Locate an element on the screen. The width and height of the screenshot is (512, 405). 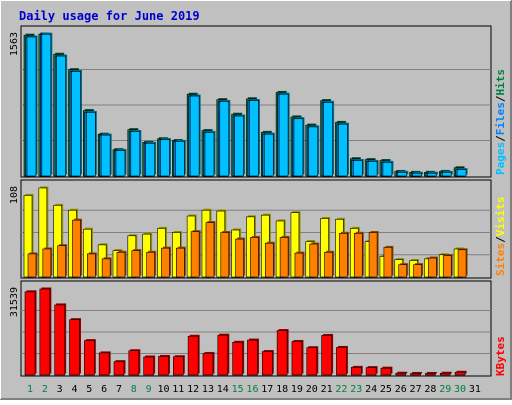
legend-sites: Sites is located at coordinates (500, 259).